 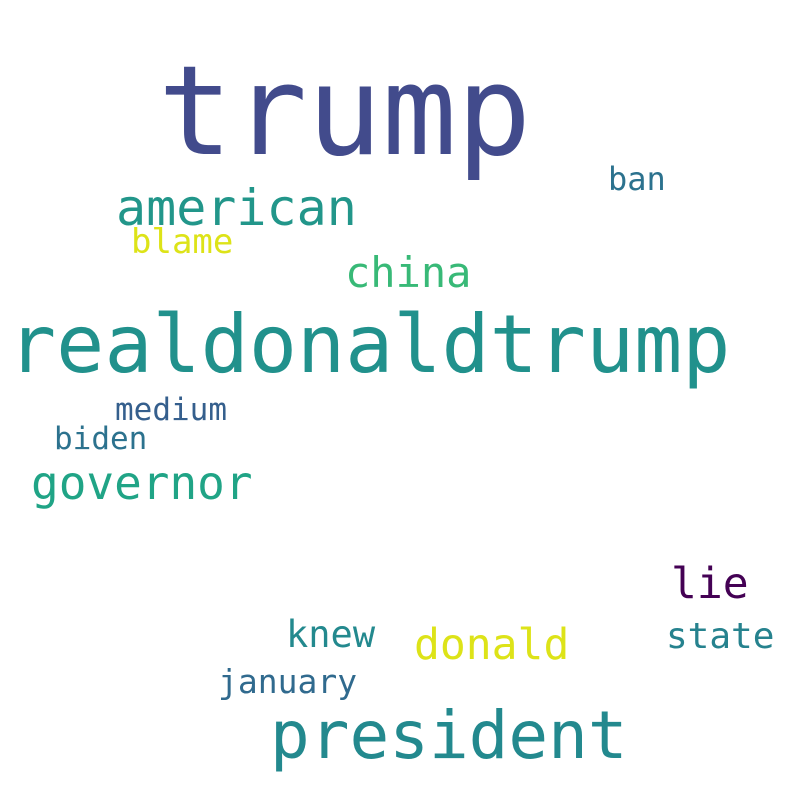 What do you see at coordinates (492, 645) in the screenshot?
I see `word-donald: donald` at bounding box center [492, 645].